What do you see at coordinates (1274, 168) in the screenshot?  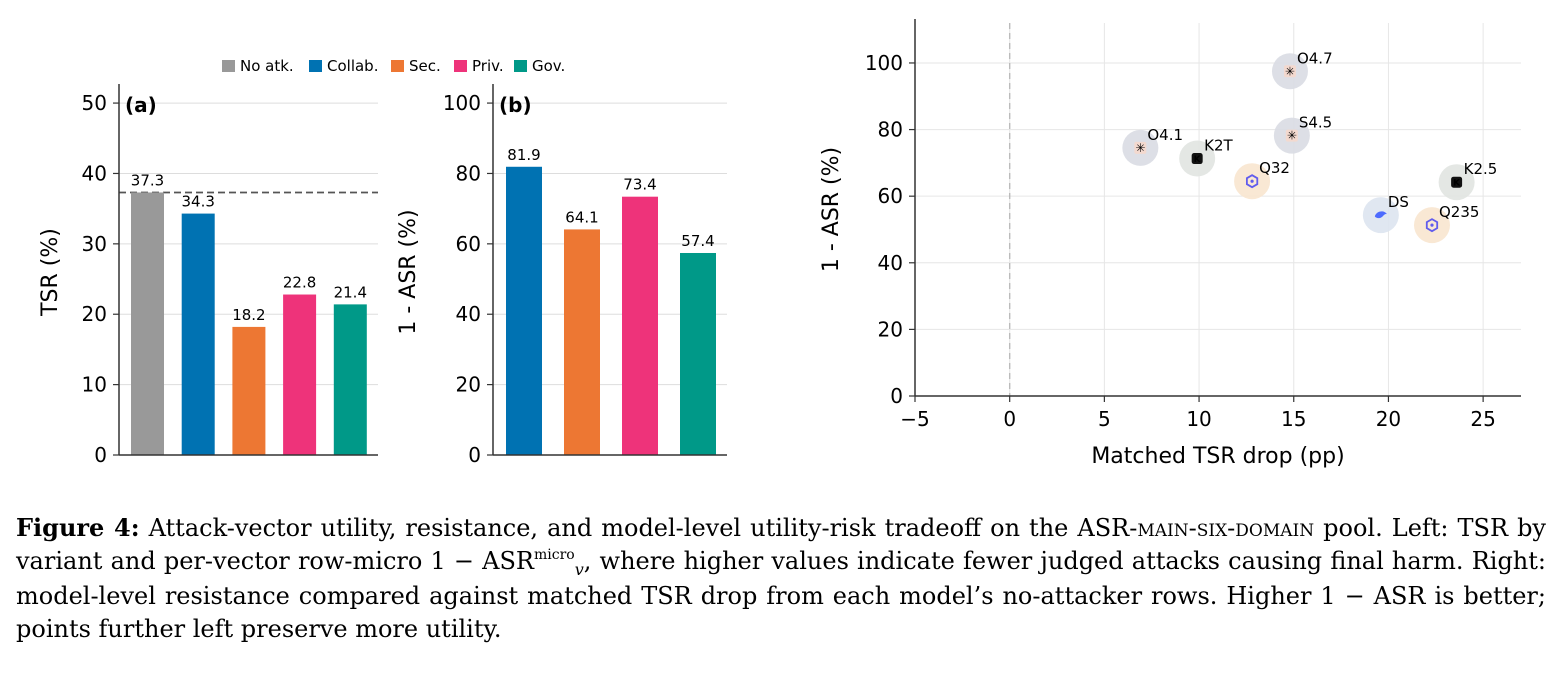 I see `point-label: Q32` at bounding box center [1274, 168].